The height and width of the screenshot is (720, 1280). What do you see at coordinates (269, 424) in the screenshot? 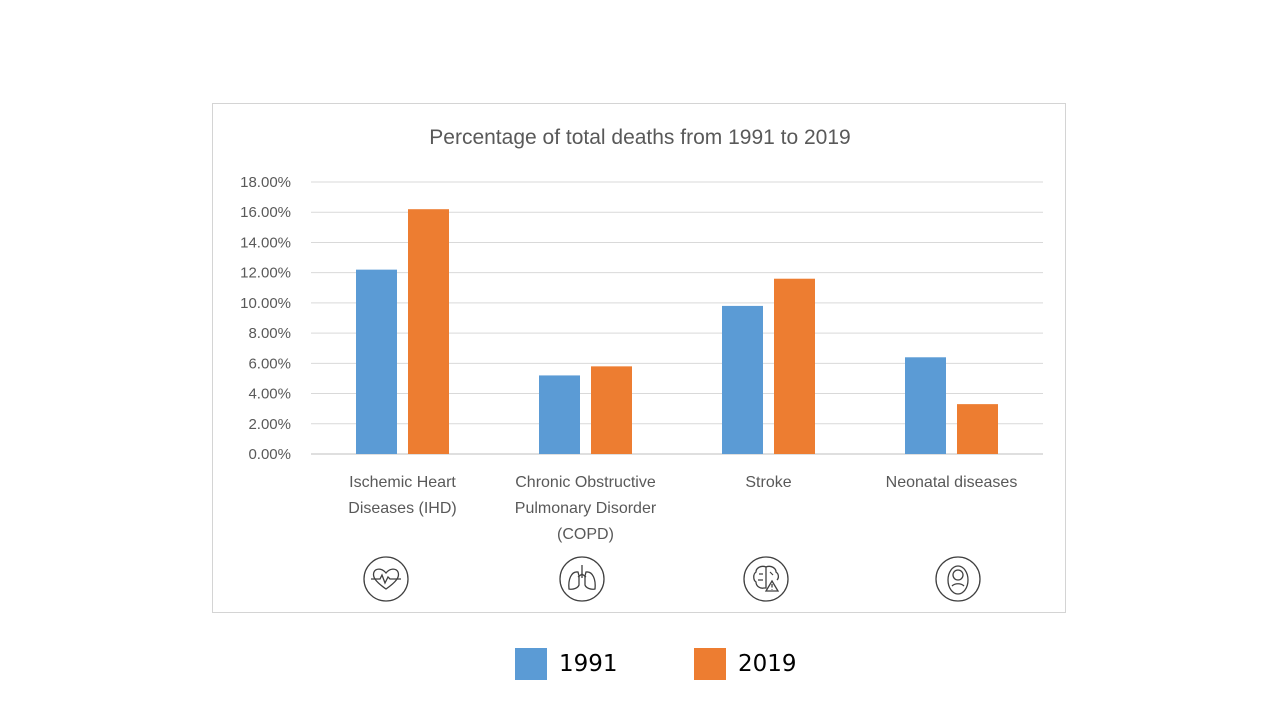
I see `y-tick-label: 2.00%` at bounding box center [269, 424].